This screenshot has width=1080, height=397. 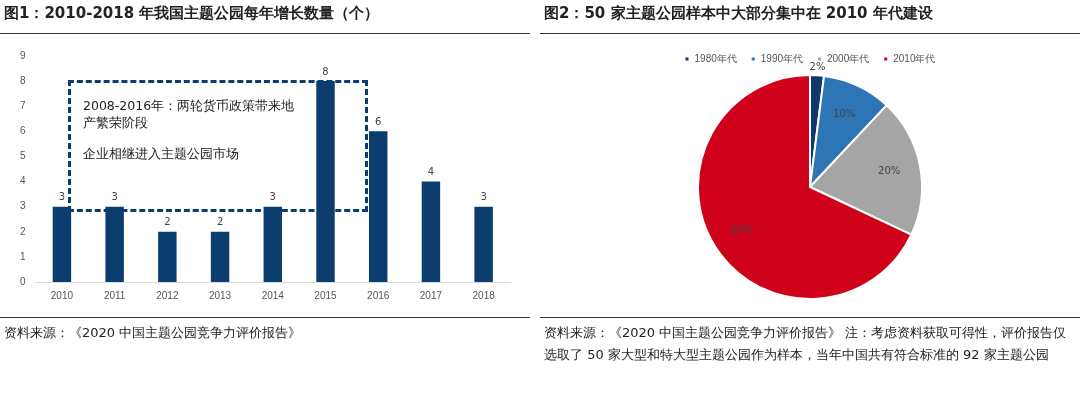 I want to click on legend-label: 1990年代, so click(x=781, y=58).